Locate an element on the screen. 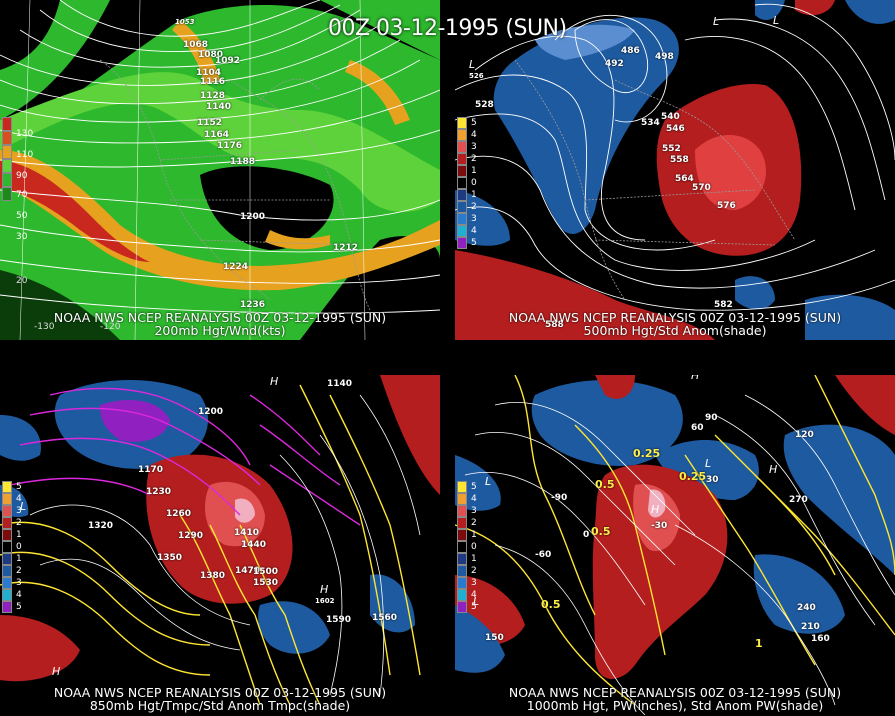 Image resolution: width=895 pixels, height=716 pixels. pw-contour-label: 0.5 is located at coordinates (605, 484).